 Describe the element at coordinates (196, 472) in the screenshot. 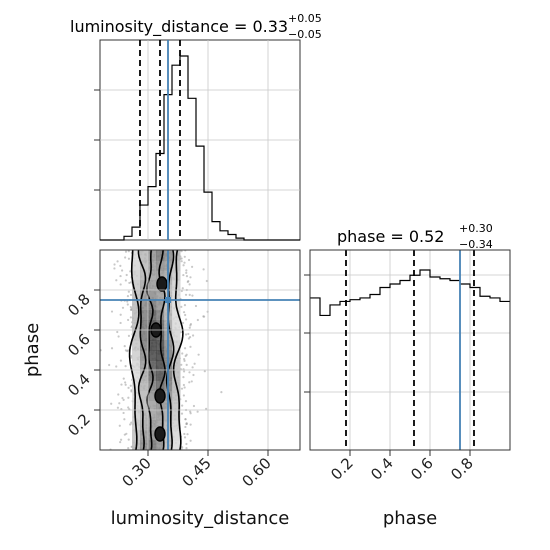

I see `x-tick-label: 0.45` at that location.